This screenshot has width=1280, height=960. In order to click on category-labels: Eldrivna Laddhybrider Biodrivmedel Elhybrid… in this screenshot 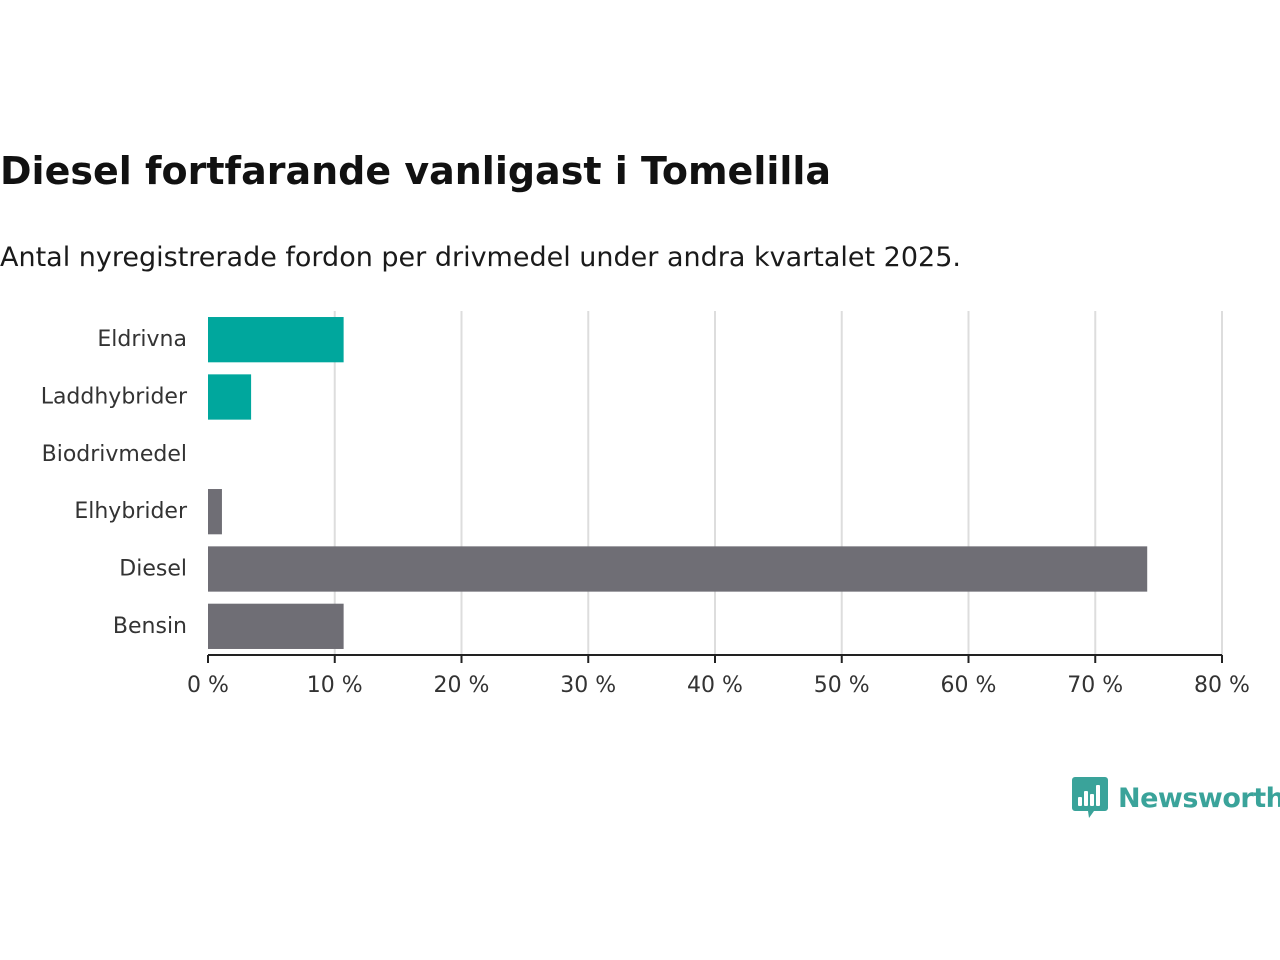, I will do `click(114, 483)`.